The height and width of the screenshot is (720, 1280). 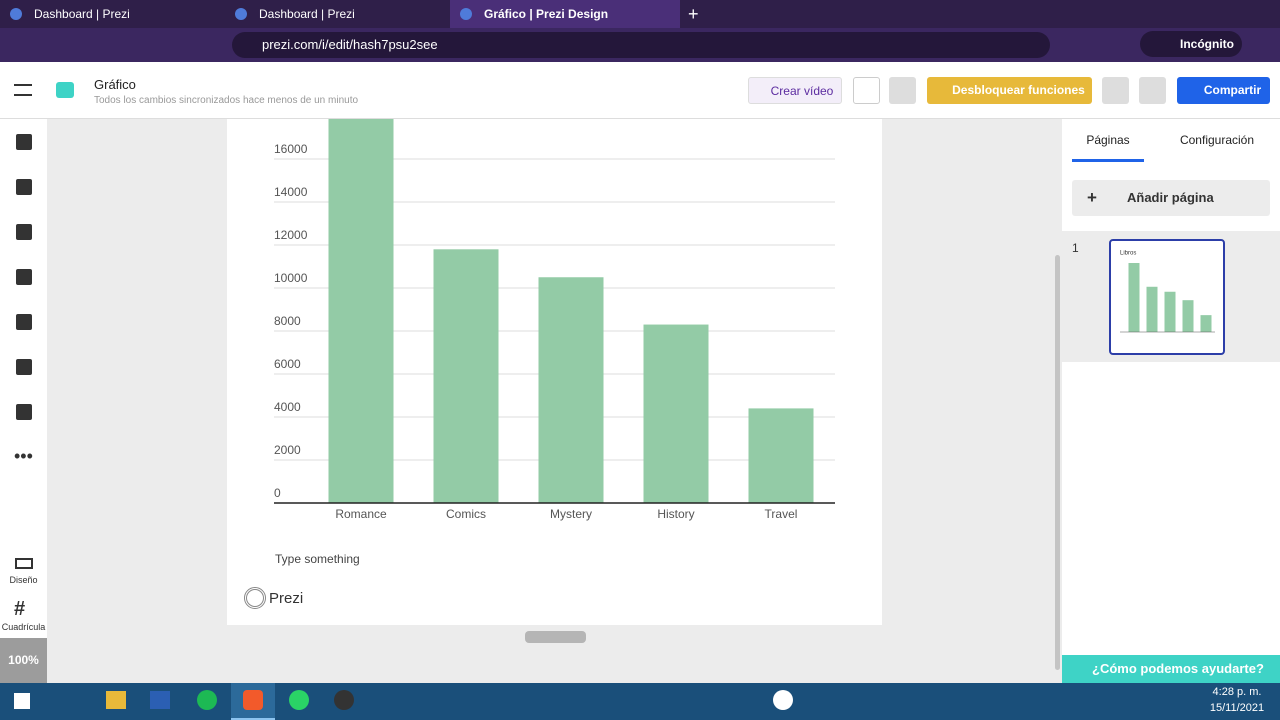 I want to click on app-icon, so click(x=65, y=90).